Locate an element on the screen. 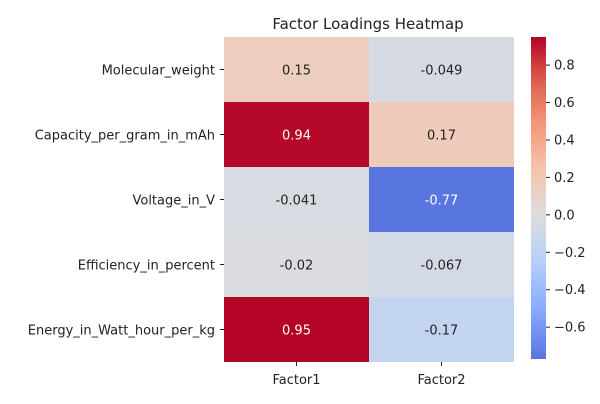  colorbar-gradient is located at coordinates (538, 198).